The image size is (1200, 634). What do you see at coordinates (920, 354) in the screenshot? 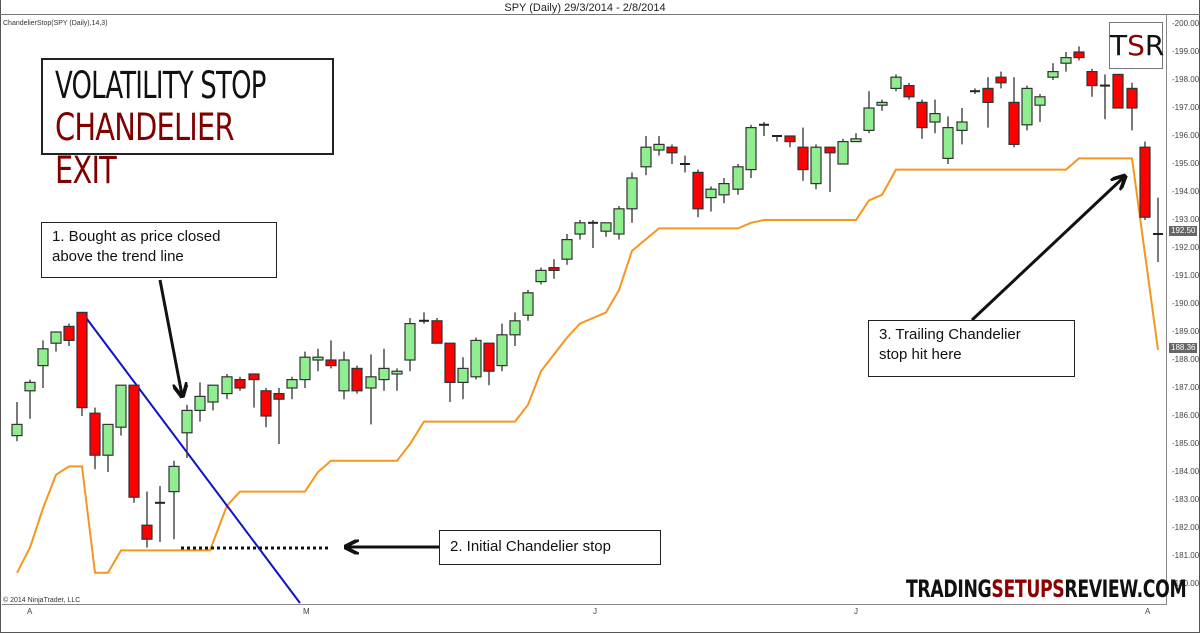
I see `callout-trailing-line2: stop hit here` at bounding box center [920, 354].